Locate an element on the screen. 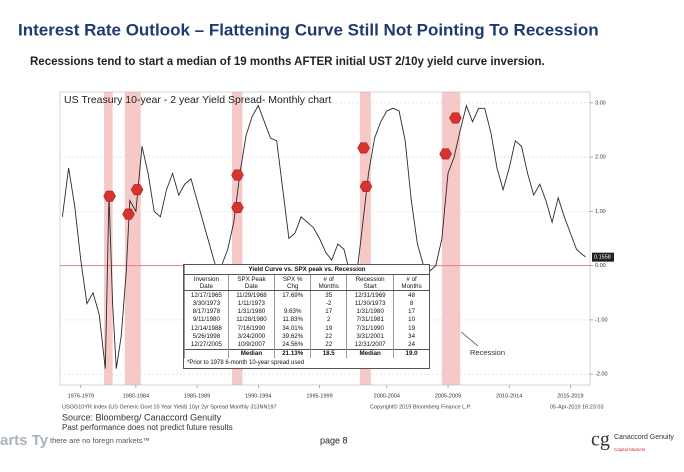 The height and width of the screenshot is (472, 684). table-cell: 3/31/2001 is located at coordinates (370, 336).